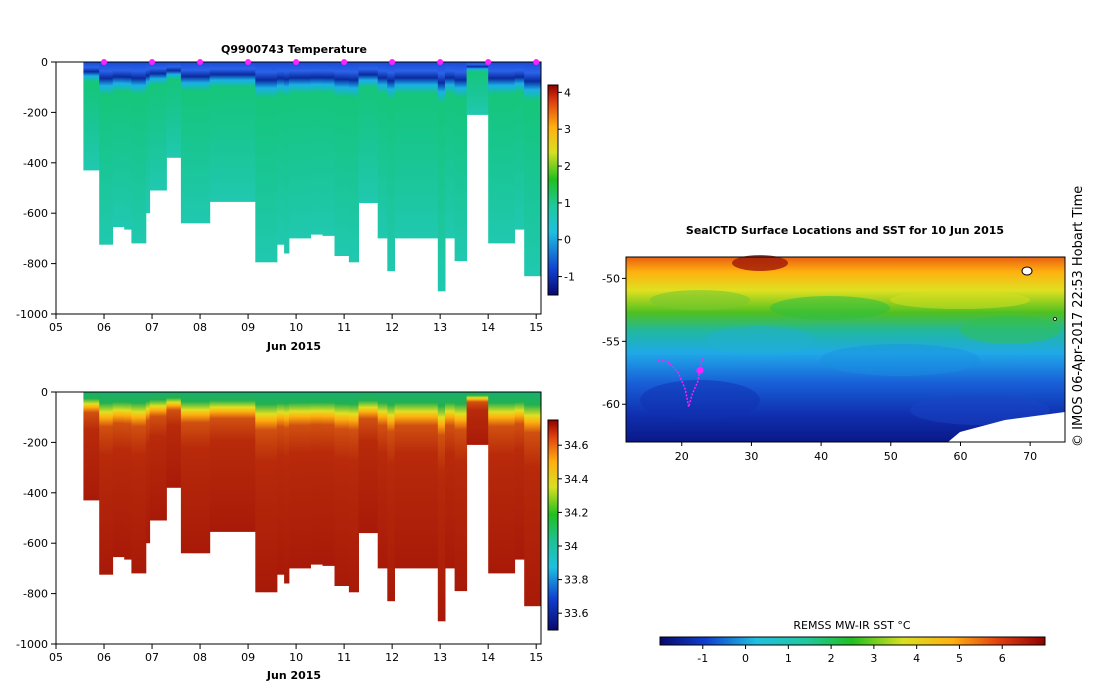 Image resolution: width=1099 pixels, height=700 pixels. Describe the element at coordinates (576, 445) in the screenshot. I see `colorbar-tick-label: 34.6` at that location.